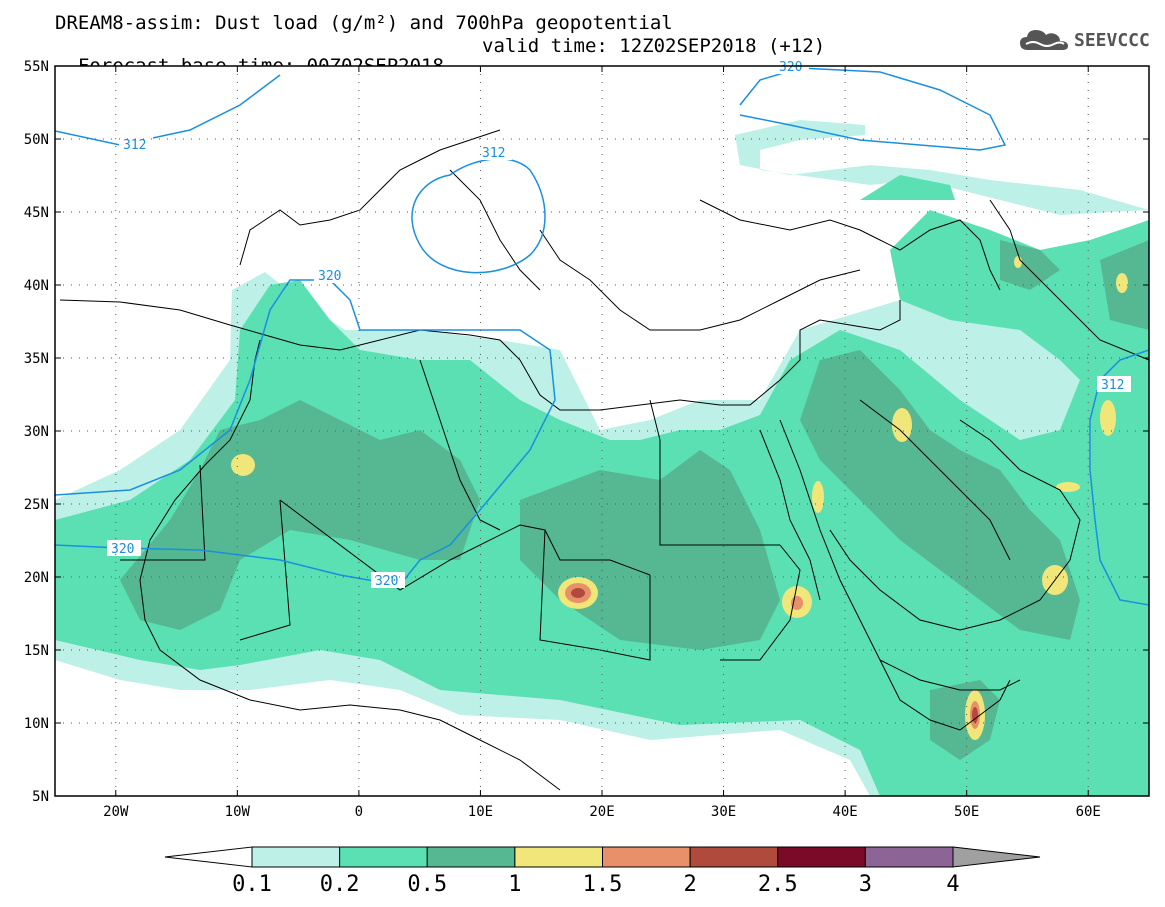  What do you see at coordinates (953, 884) in the screenshot?
I see `colorbar-label: 4` at bounding box center [953, 884].